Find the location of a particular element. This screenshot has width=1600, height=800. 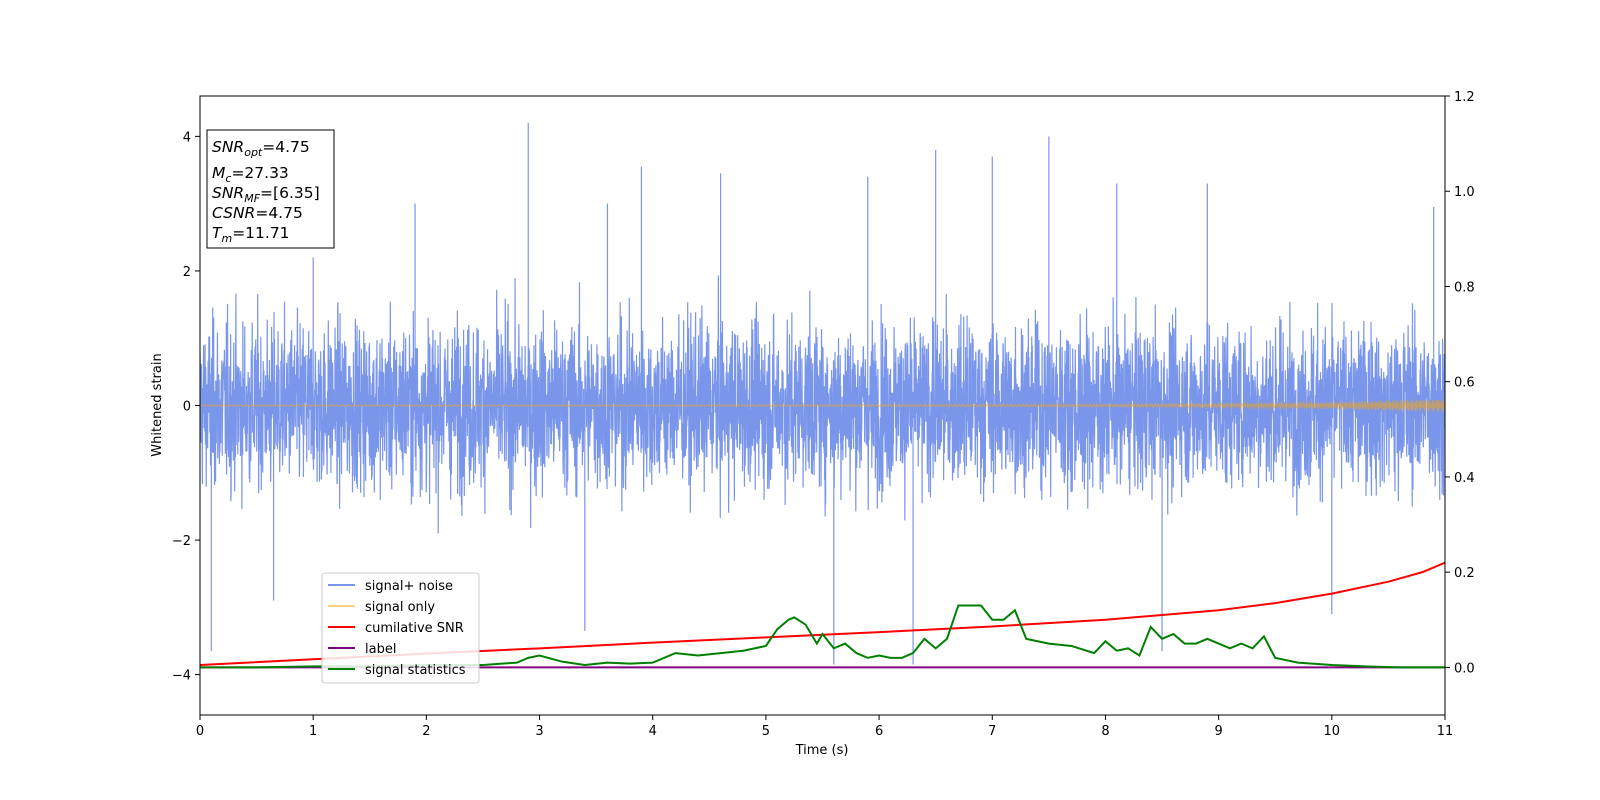

legend-label-signal-only: signal only is located at coordinates (400, 607).